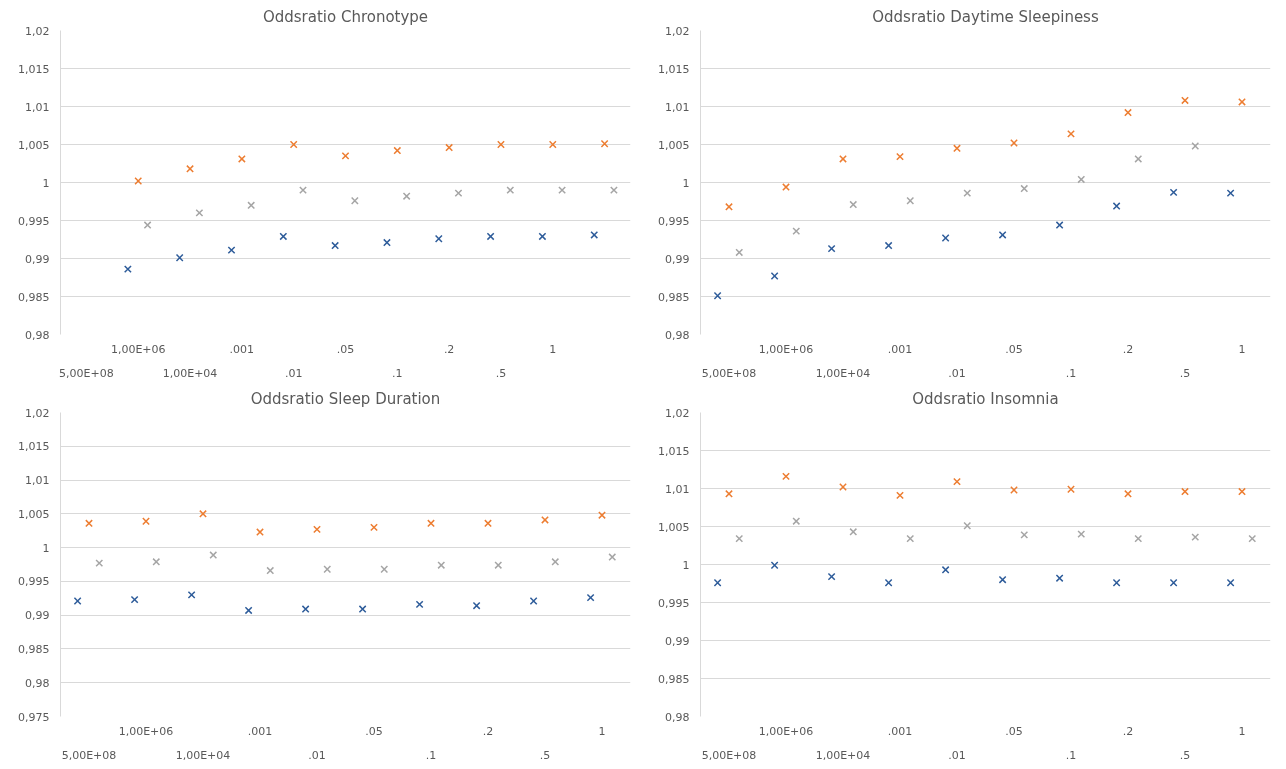 The width and height of the screenshot is (1286, 769). What do you see at coordinates (345, 16) in the screenshot?
I see `chart-title: Oddsratio Chronotype` at bounding box center [345, 16].